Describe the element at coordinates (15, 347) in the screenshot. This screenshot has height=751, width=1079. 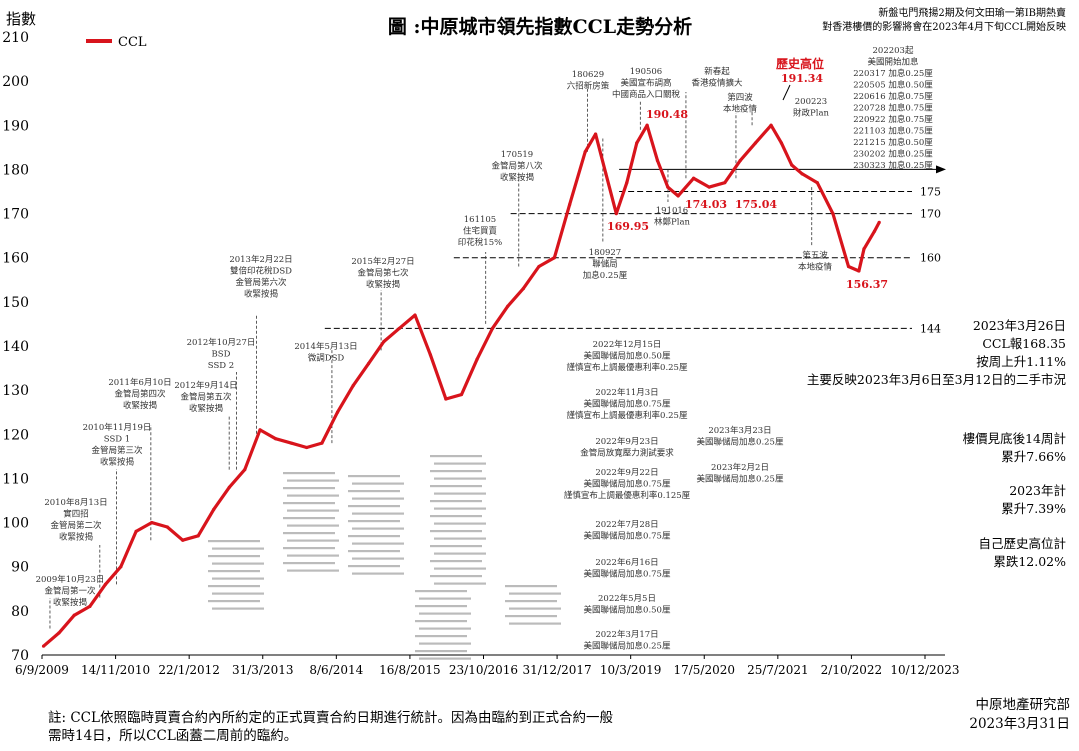
I see `y-tick-label: 140` at that location.